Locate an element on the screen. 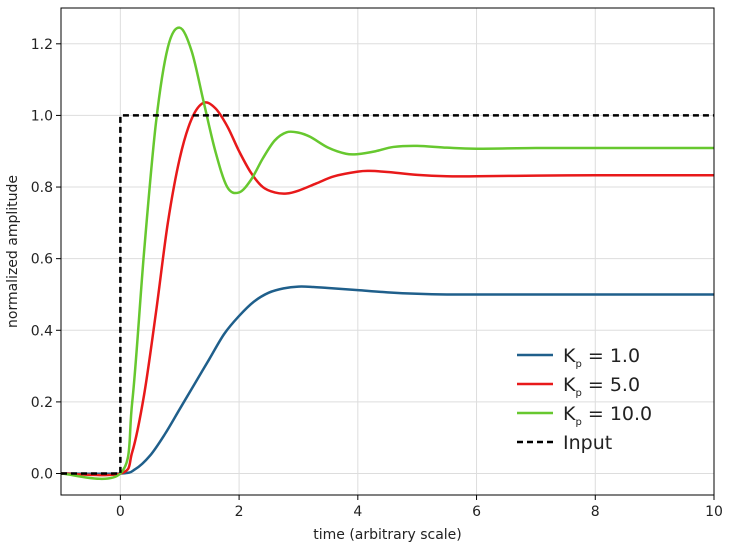 This screenshot has height=546, width=731. y-tick-label: 0.6 is located at coordinates (42, 260).